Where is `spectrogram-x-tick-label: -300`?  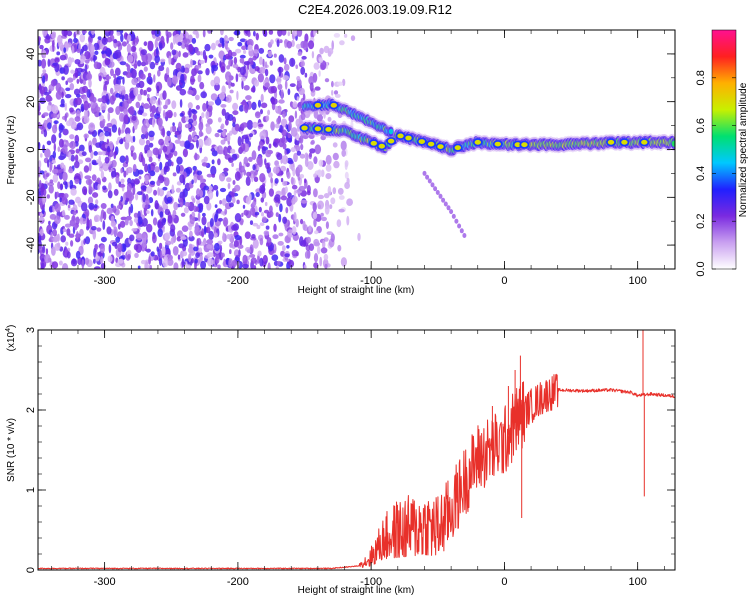
spectrogram-x-tick-label: -300 is located at coordinates (105, 281).